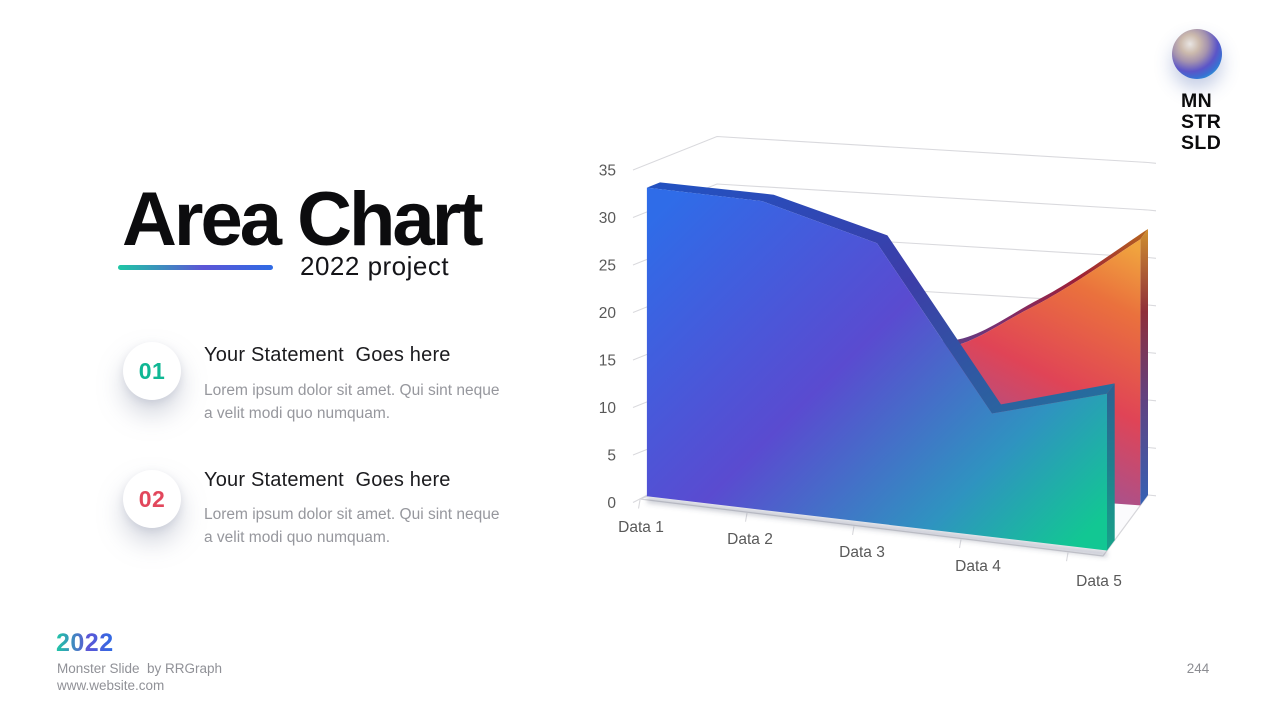  I want to click on x-axis-label: Data 4, so click(978, 566).